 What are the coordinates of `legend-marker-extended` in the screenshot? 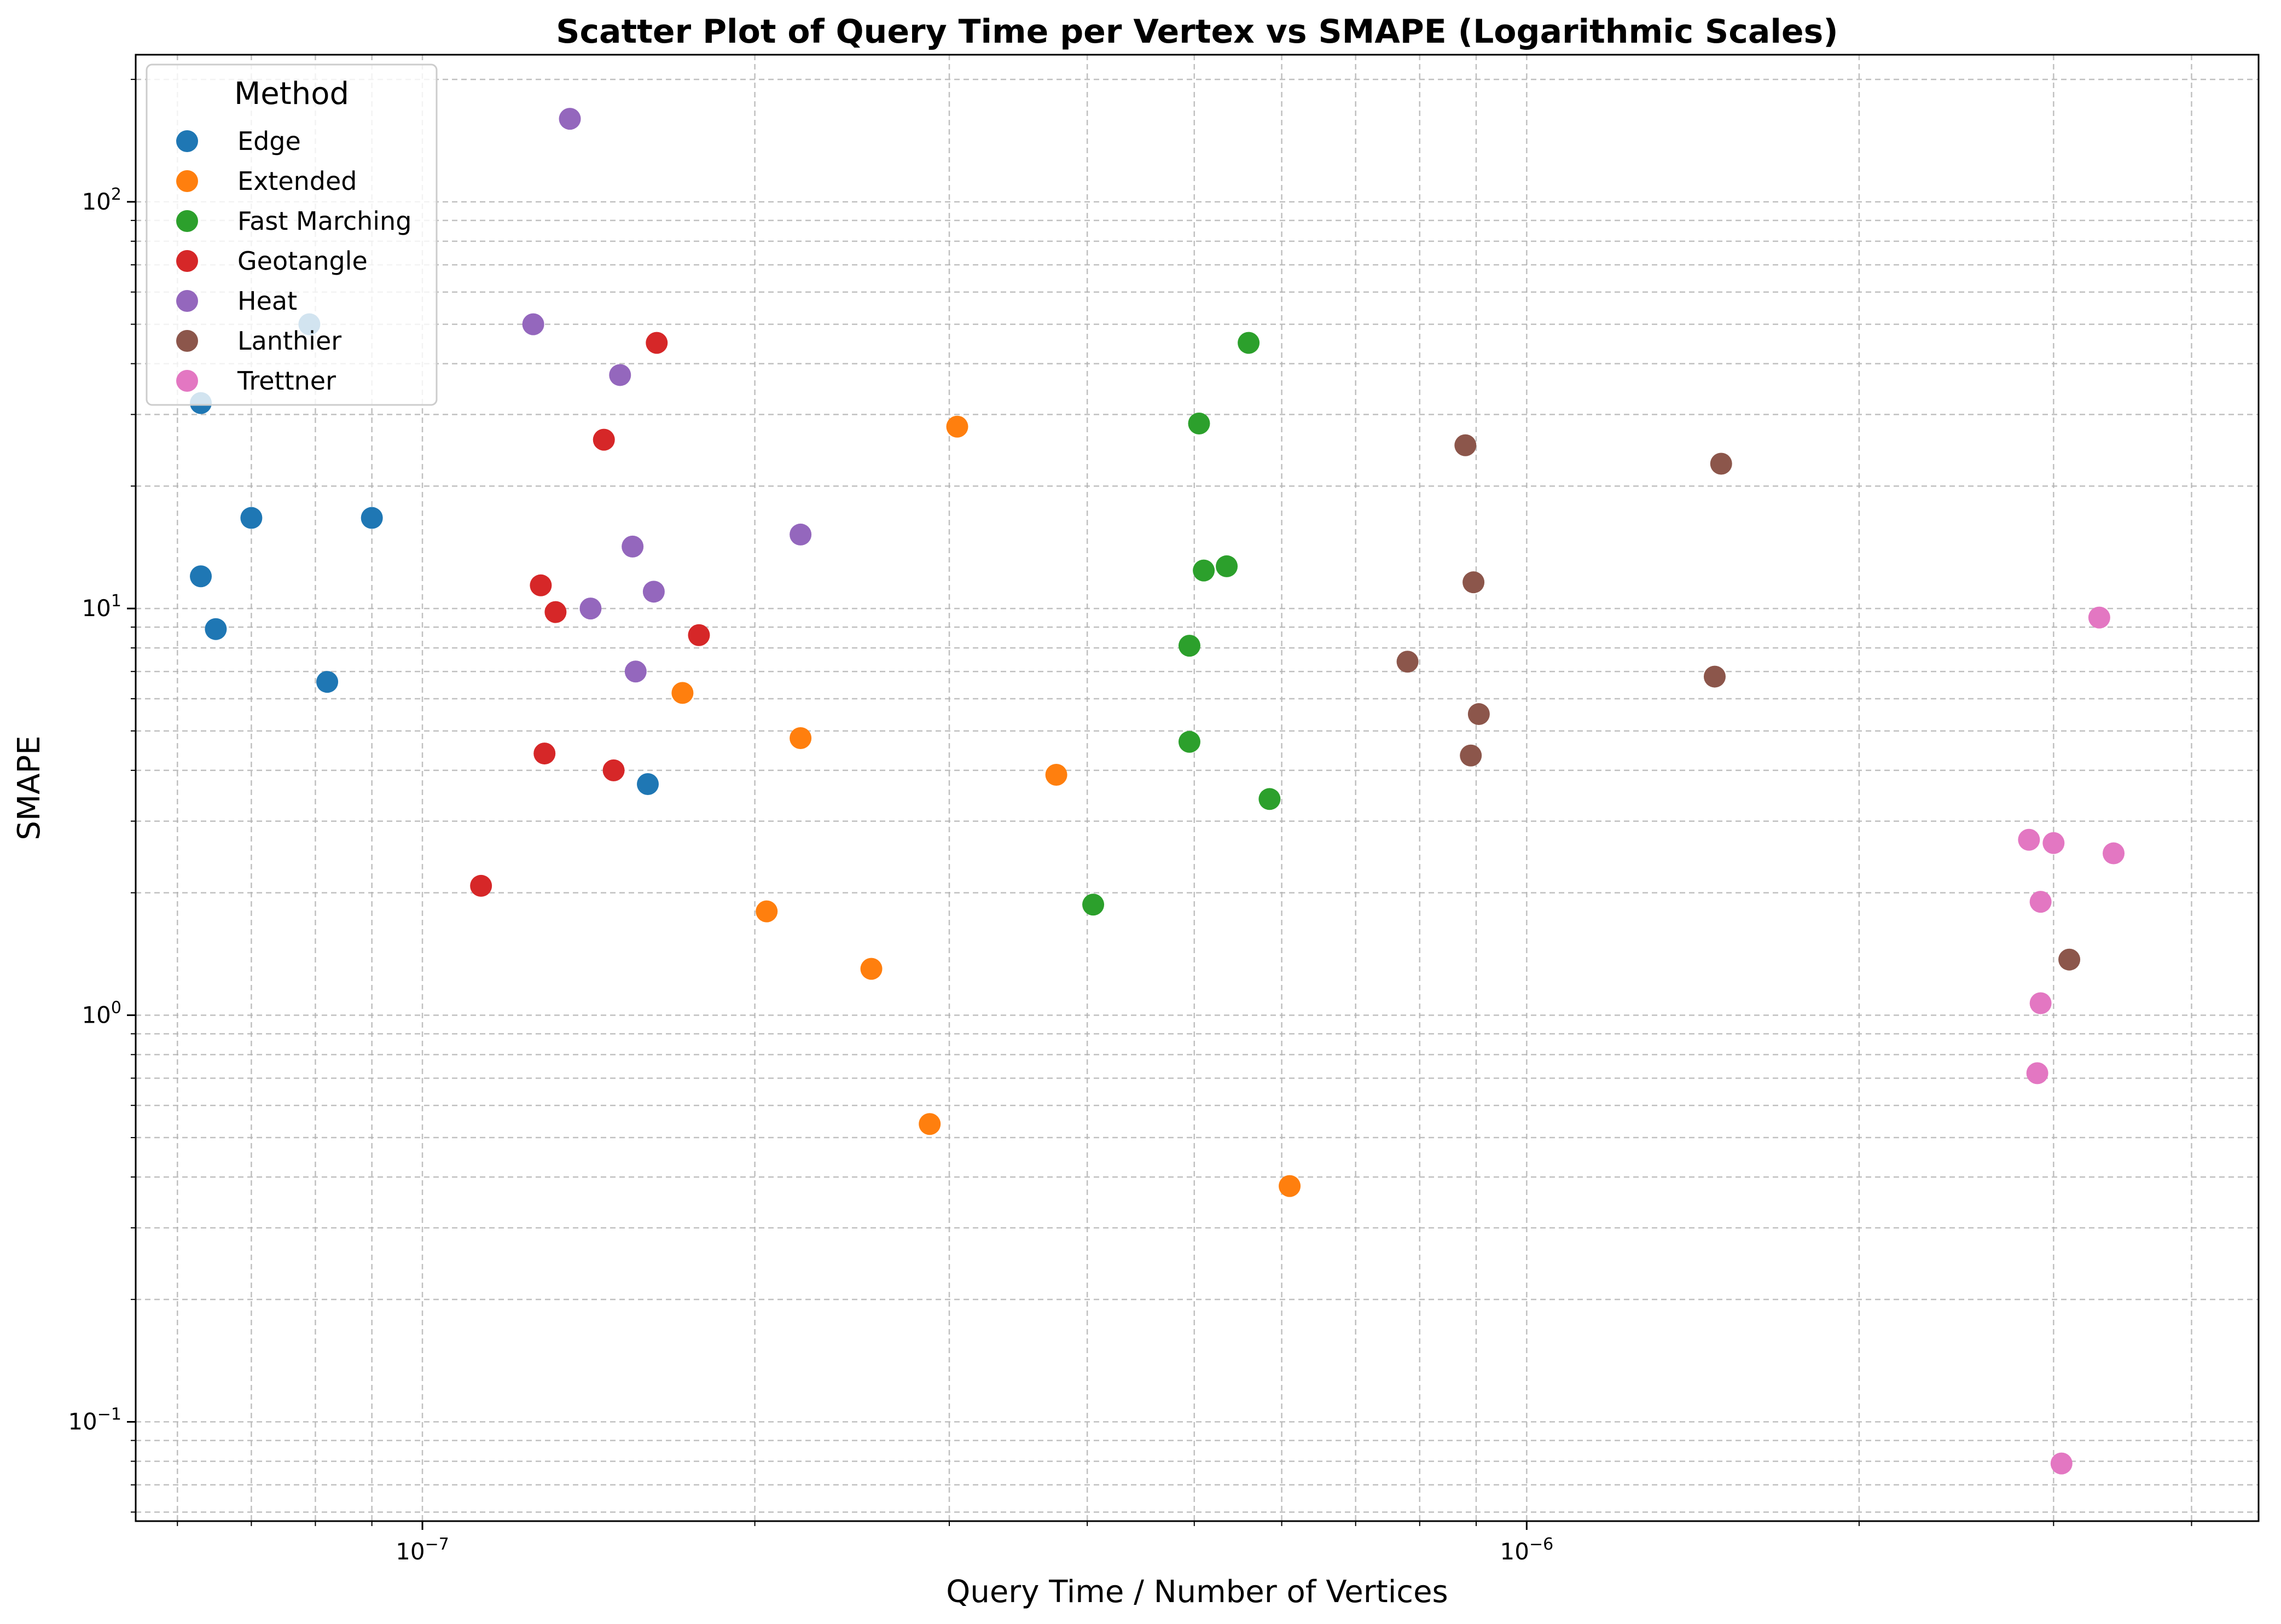 It's located at (187, 181).